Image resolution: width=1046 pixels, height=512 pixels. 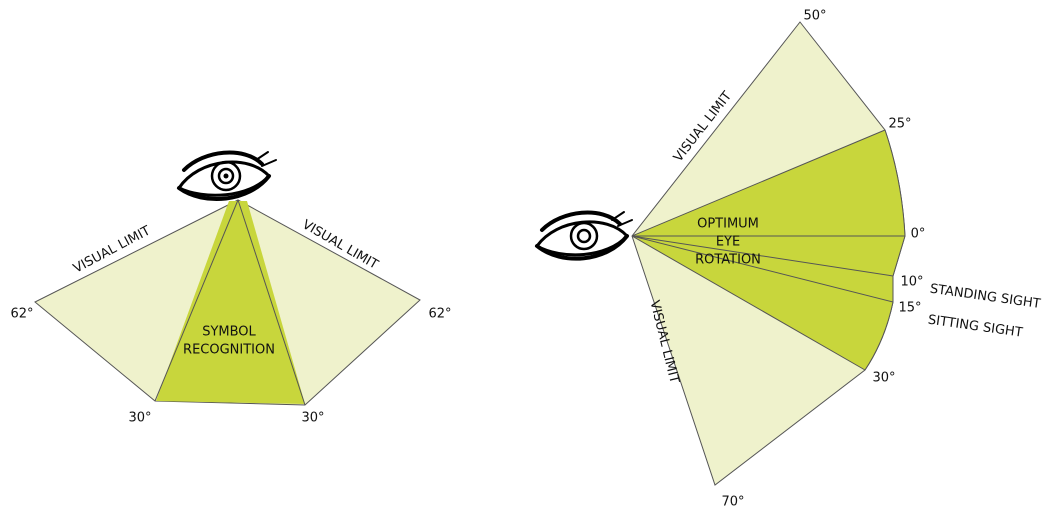 What do you see at coordinates (732, 502) in the screenshot?
I see `angle-label: 70°` at bounding box center [732, 502].